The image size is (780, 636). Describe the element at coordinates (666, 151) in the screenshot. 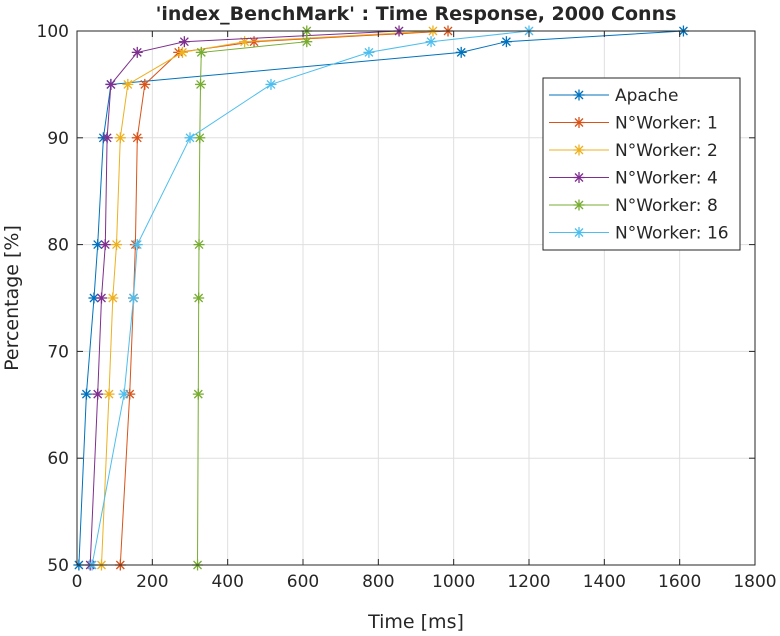

I see `legend-label: N°Worker: 2` at that location.